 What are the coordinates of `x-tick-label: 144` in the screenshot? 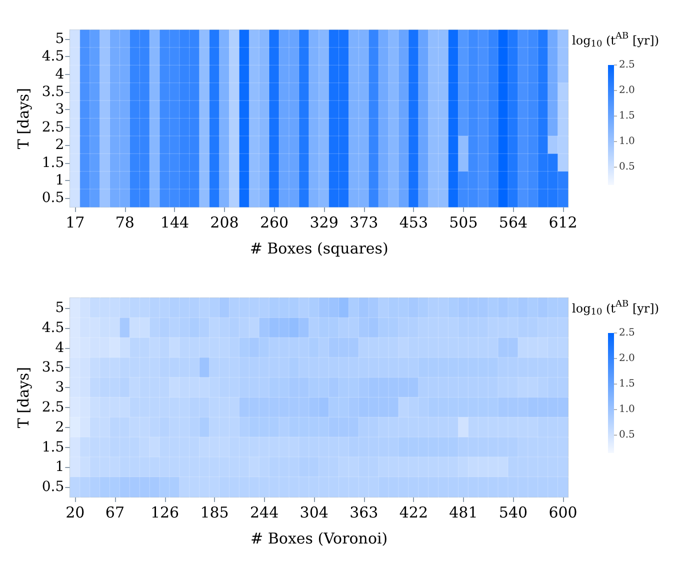 It's located at (175, 223).